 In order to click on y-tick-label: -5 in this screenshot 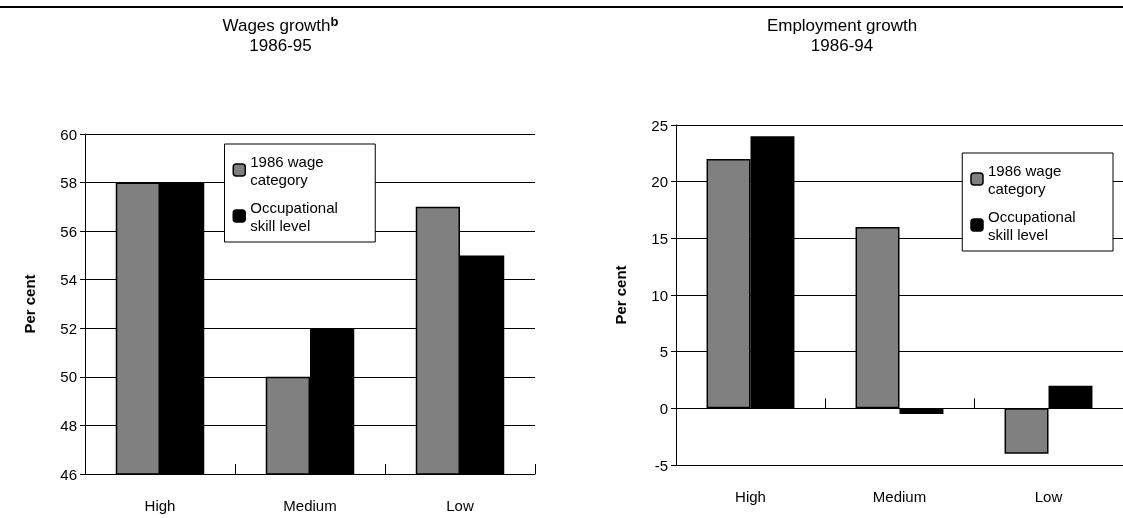, I will do `click(661, 465)`.